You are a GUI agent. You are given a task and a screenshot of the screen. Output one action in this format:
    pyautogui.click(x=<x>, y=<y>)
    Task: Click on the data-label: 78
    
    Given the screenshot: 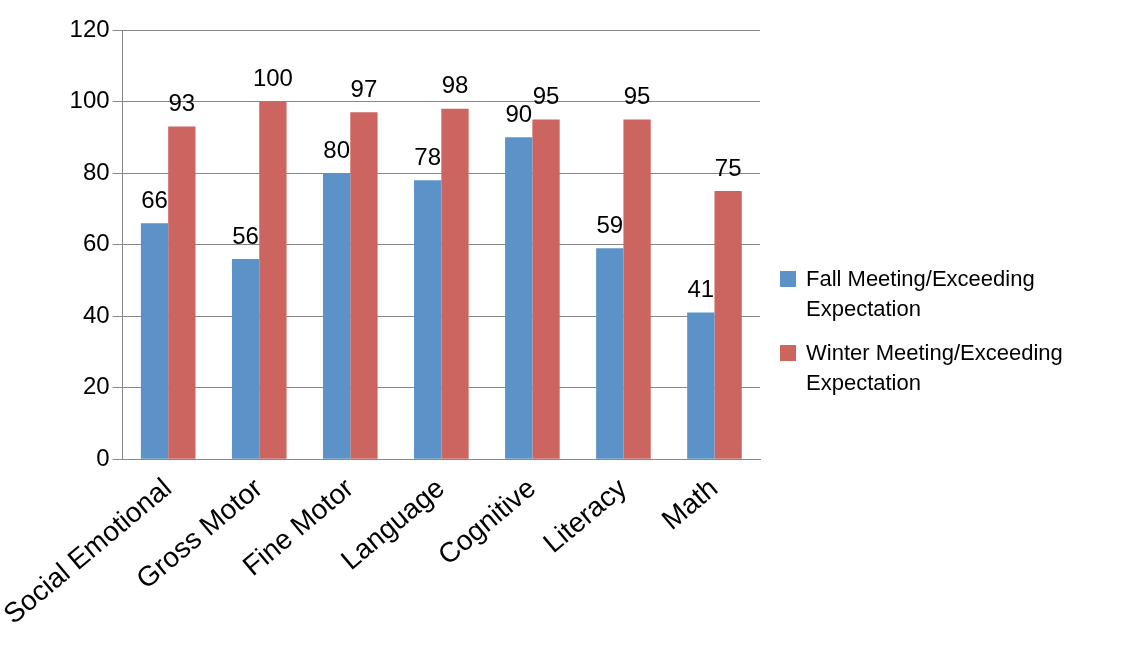 What is the action you would take?
    pyautogui.click(x=428, y=156)
    